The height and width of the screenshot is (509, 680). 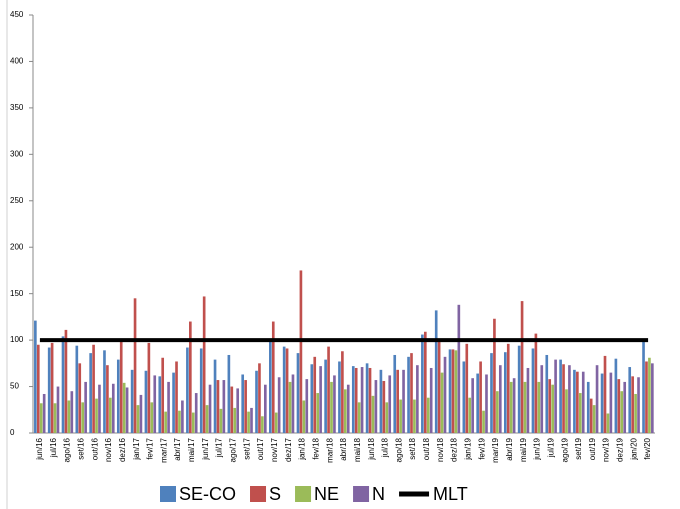 What do you see at coordinates (233, 449) in the screenshot?
I see `x-tick-label: ago/17` at bounding box center [233, 449].